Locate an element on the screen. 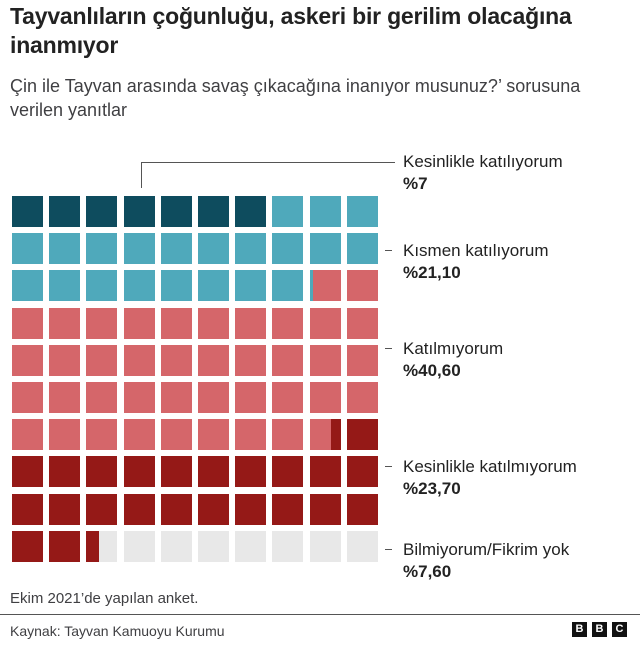  label-percent: %23,70 is located at coordinates (432, 488).